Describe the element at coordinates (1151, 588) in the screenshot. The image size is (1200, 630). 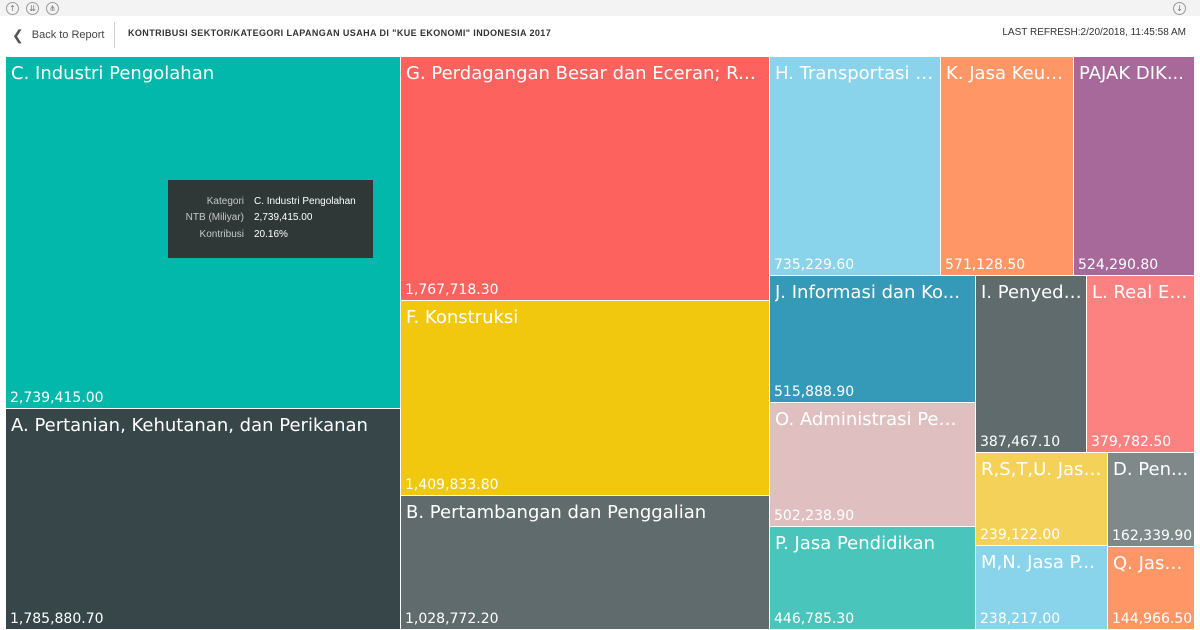
I see `tile-jasa-kesehatan: Q. Jasa... 144,966.50` at that location.